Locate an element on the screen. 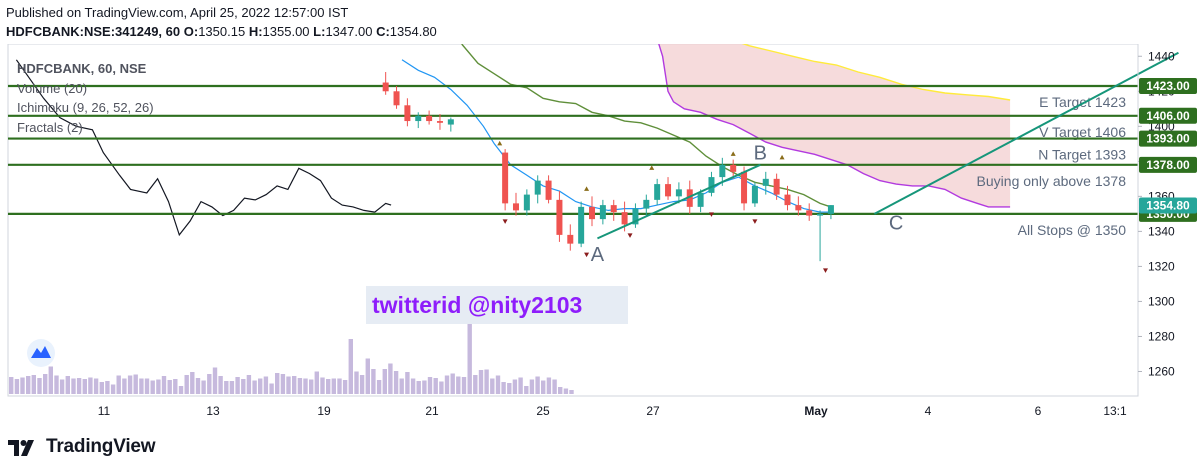  price-tick-label: 1280 is located at coordinates (1161, 336).